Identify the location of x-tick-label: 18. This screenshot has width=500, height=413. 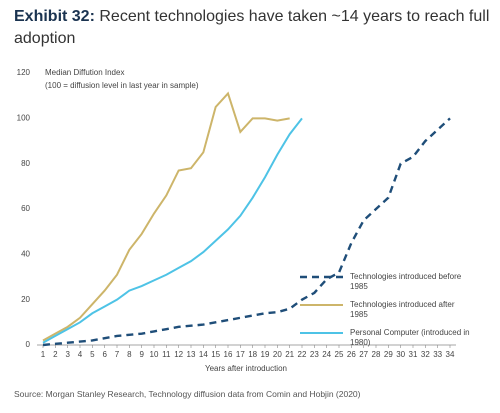
(252, 354).